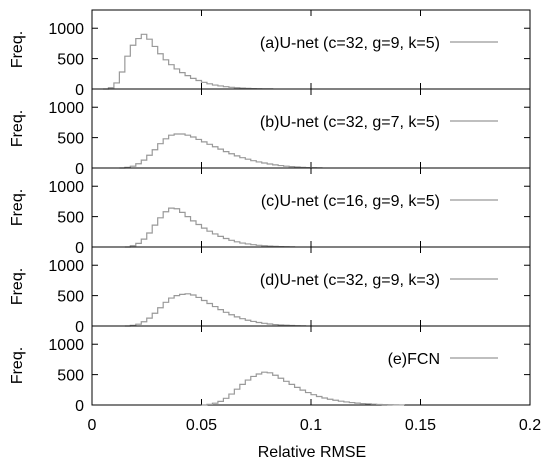 The width and height of the screenshot is (550, 469). What do you see at coordinates (350, 201) in the screenshot?
I see `legend-entry: (c)U-net (c=16, g=9, k=5)` at bounding box center [350, 201].